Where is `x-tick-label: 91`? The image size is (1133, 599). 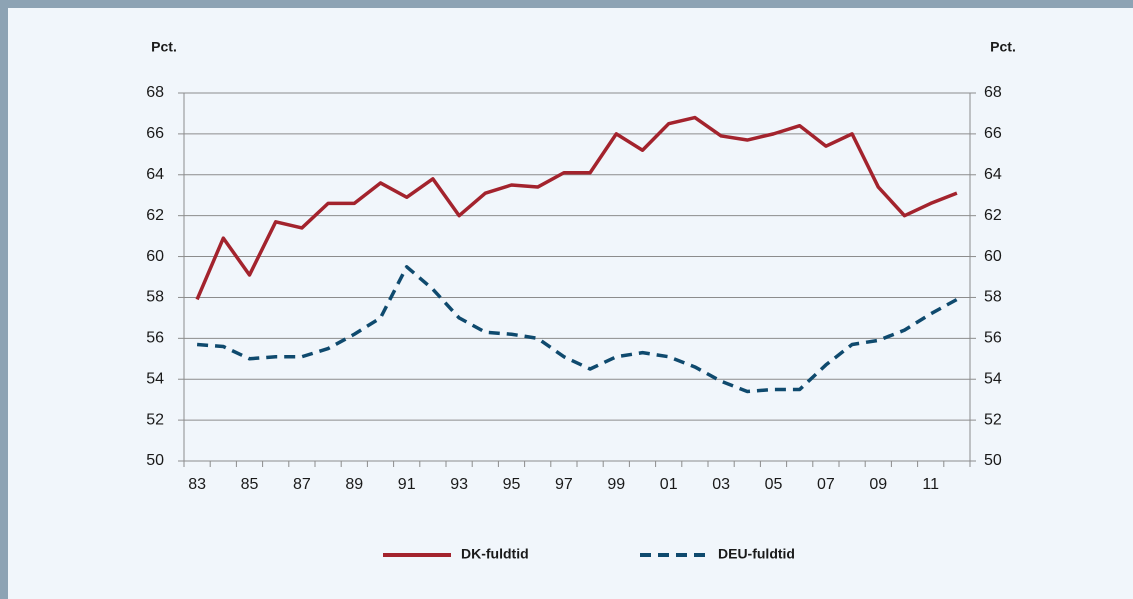
x-tick-label: 91 is located at coordinates (407, 484).